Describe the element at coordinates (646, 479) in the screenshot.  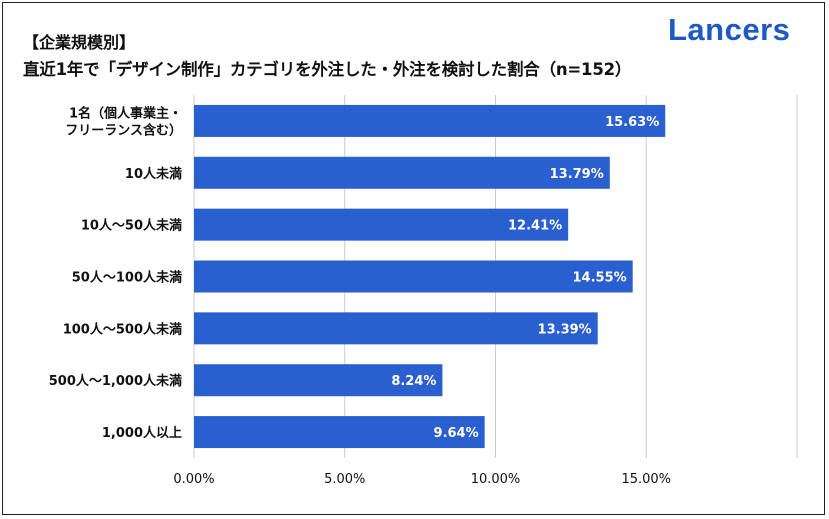
I see `x-tick-label: 15.00%` at that location.